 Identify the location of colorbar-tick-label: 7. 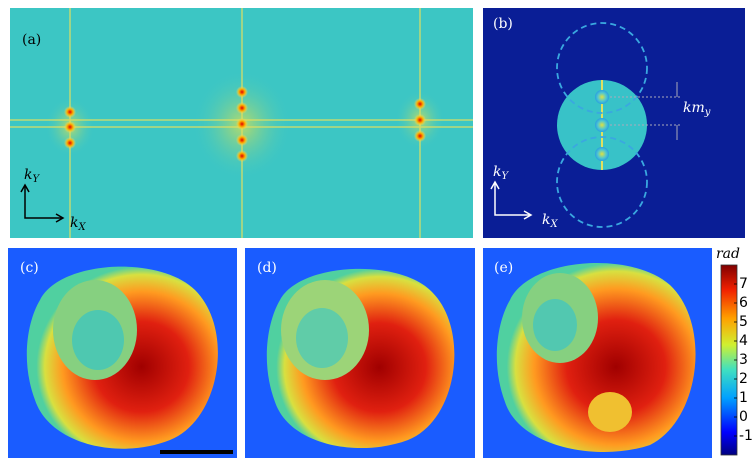
(743, 284).